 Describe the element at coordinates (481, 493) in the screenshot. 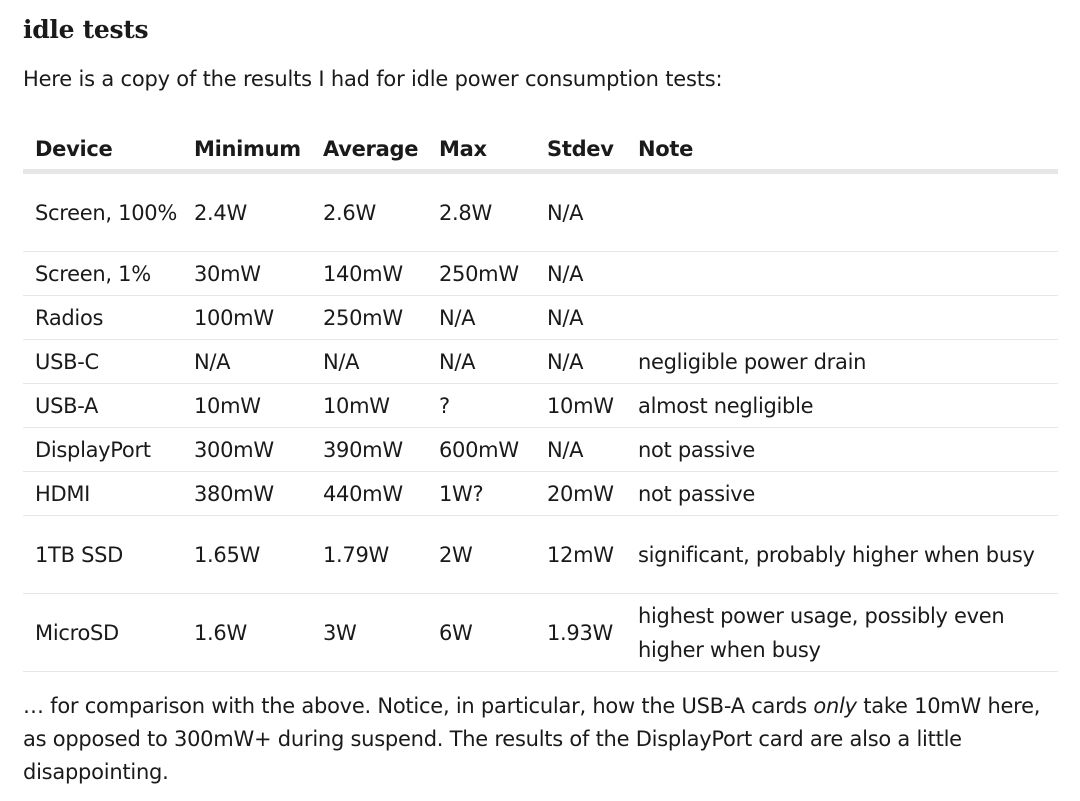

I see `max-cell: 1W?` at that location.